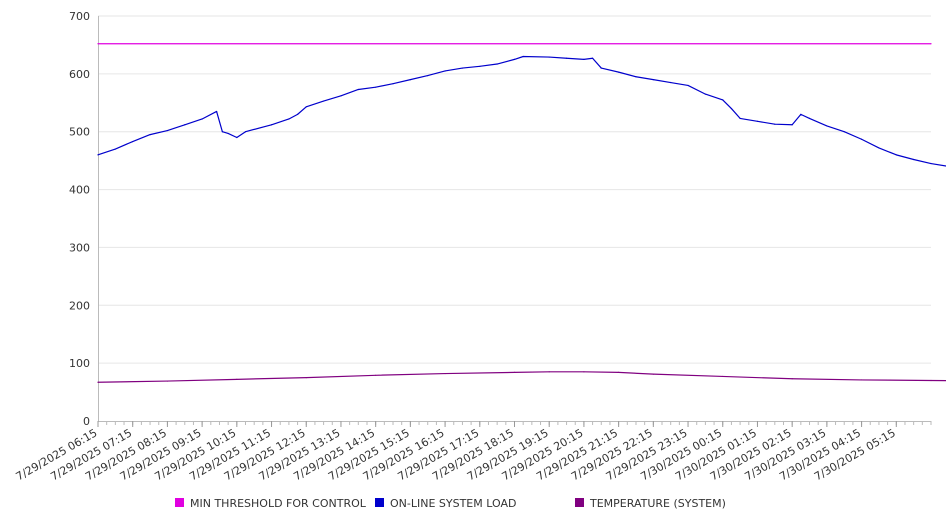  I want to click on y-tick-label: 500, so click(79, 132).